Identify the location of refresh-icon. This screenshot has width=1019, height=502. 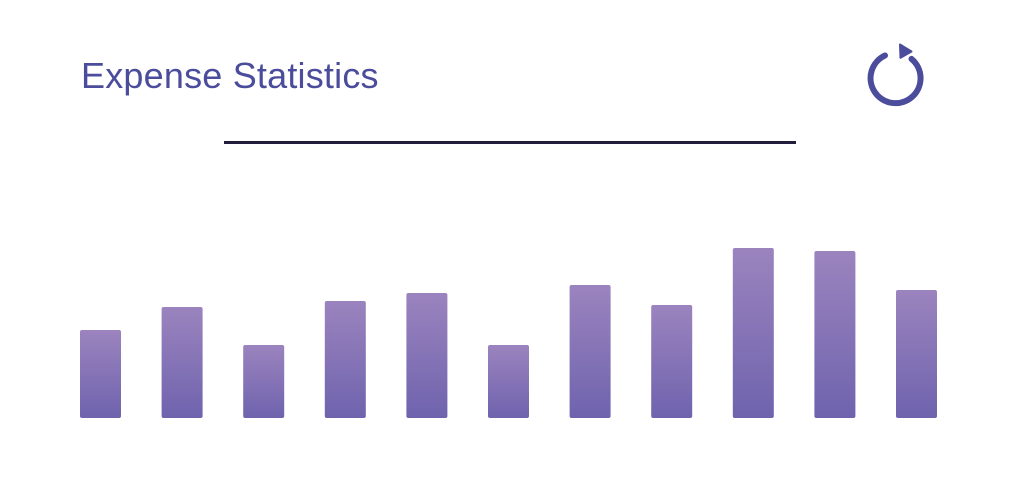
(895, 75).